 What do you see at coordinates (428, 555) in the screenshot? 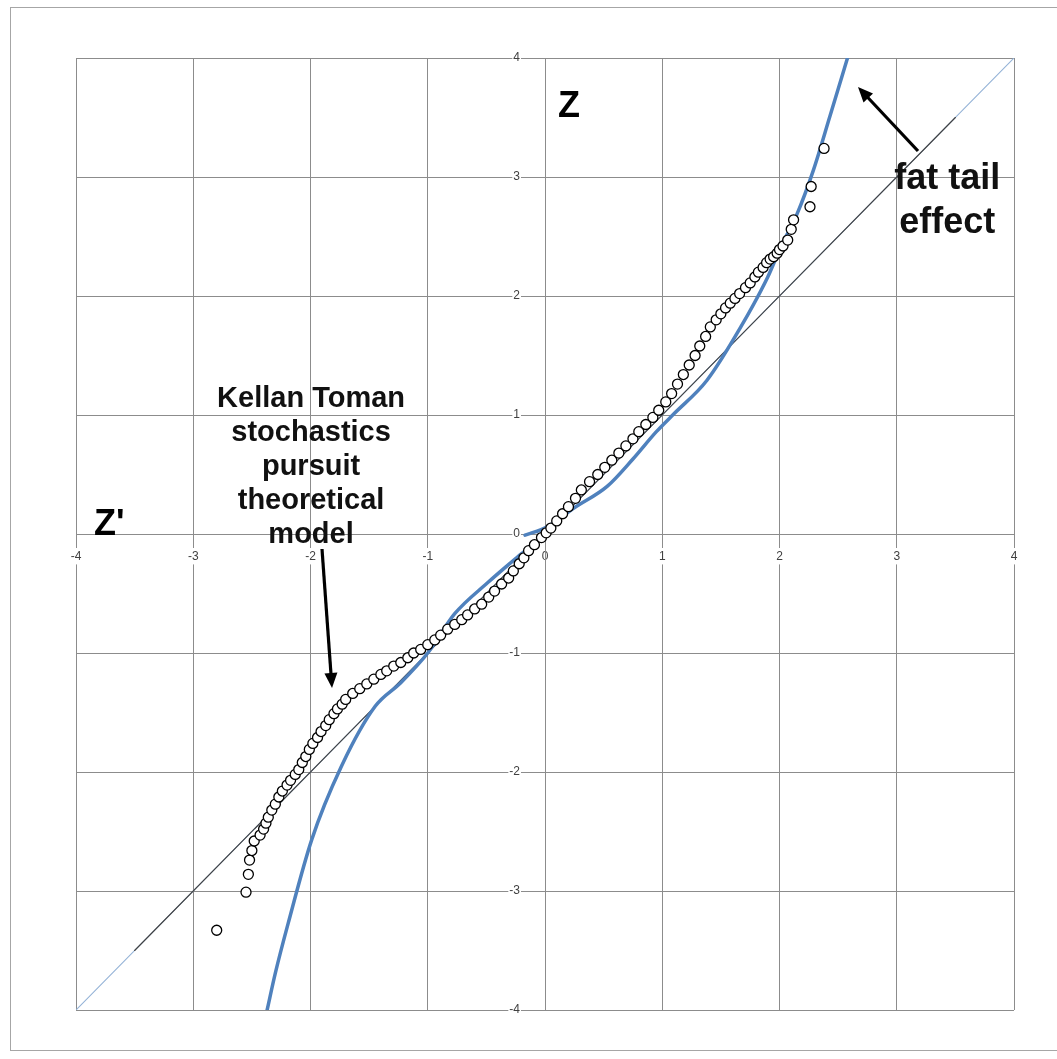
I see `x-tick-label: -1` at bounding box center [428, 555].